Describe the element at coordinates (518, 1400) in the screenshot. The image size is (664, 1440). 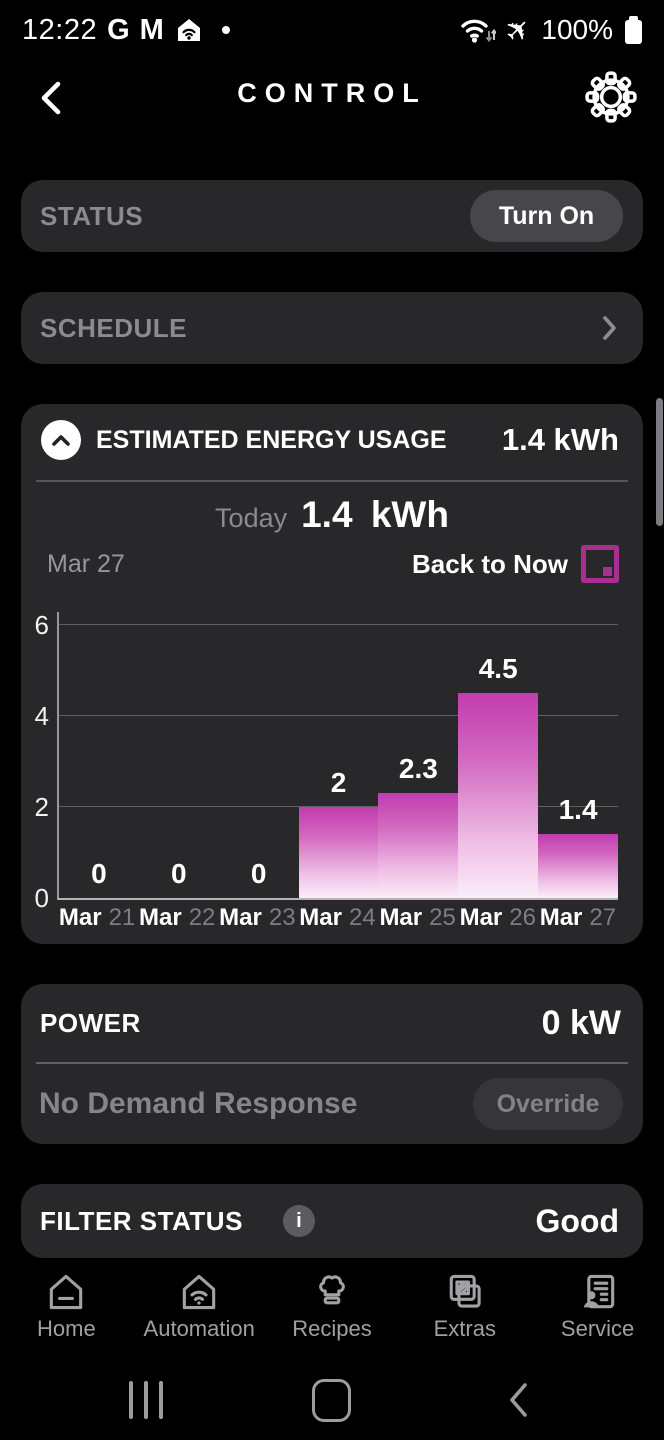
I see `android-back-button` at that location.